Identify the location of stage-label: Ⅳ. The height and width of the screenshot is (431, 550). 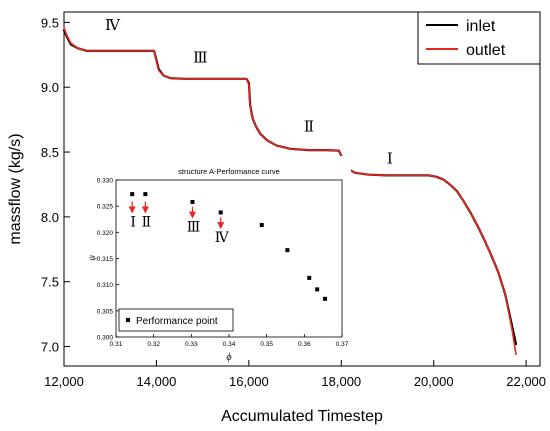
(113, 26).